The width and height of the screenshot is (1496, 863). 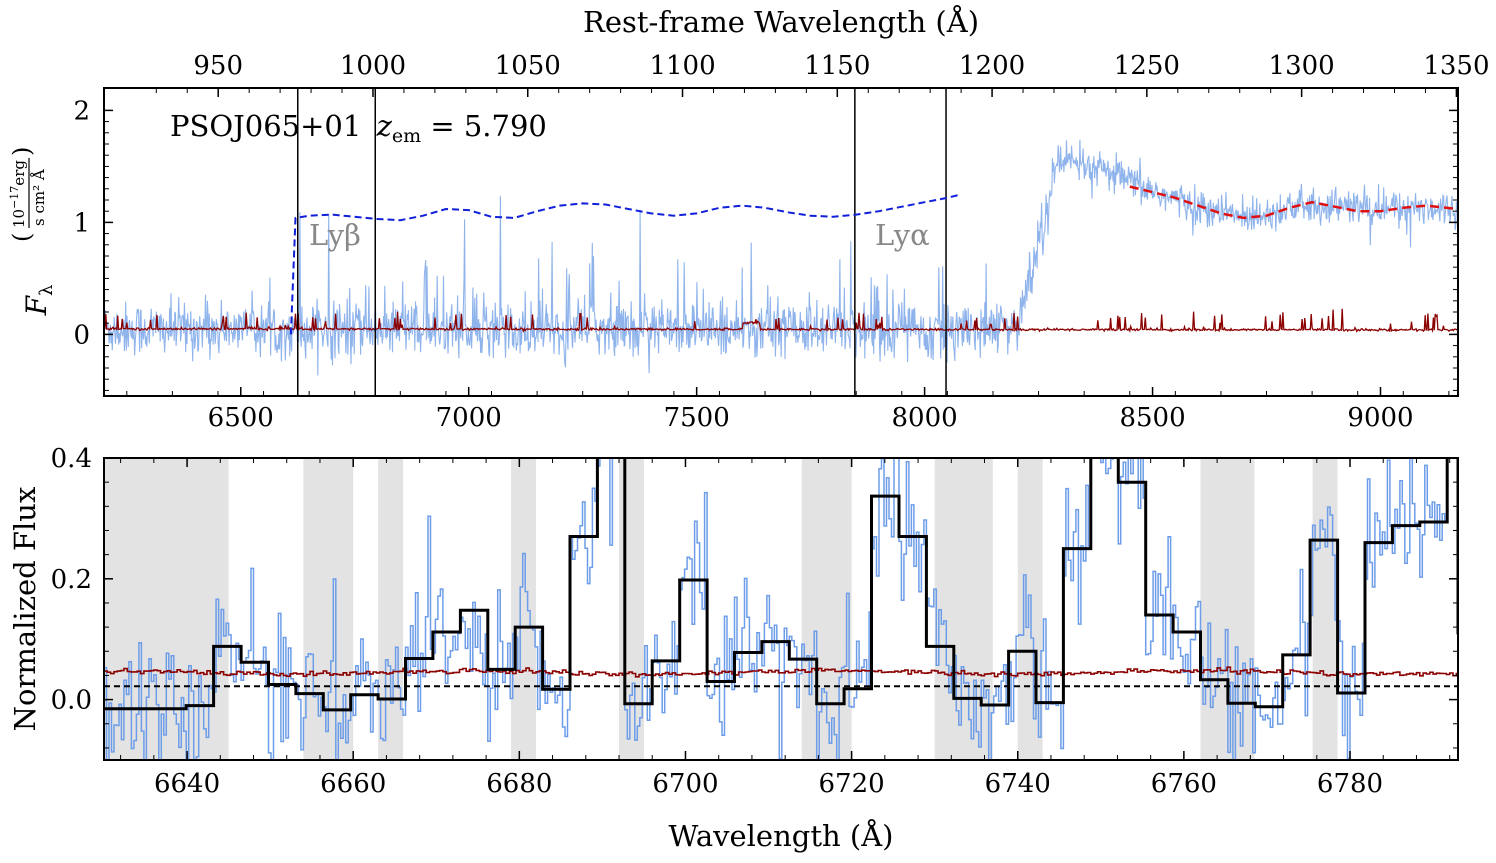 I want to click on lyman-alpha-label: Lyα, so click(x=902, y=235).